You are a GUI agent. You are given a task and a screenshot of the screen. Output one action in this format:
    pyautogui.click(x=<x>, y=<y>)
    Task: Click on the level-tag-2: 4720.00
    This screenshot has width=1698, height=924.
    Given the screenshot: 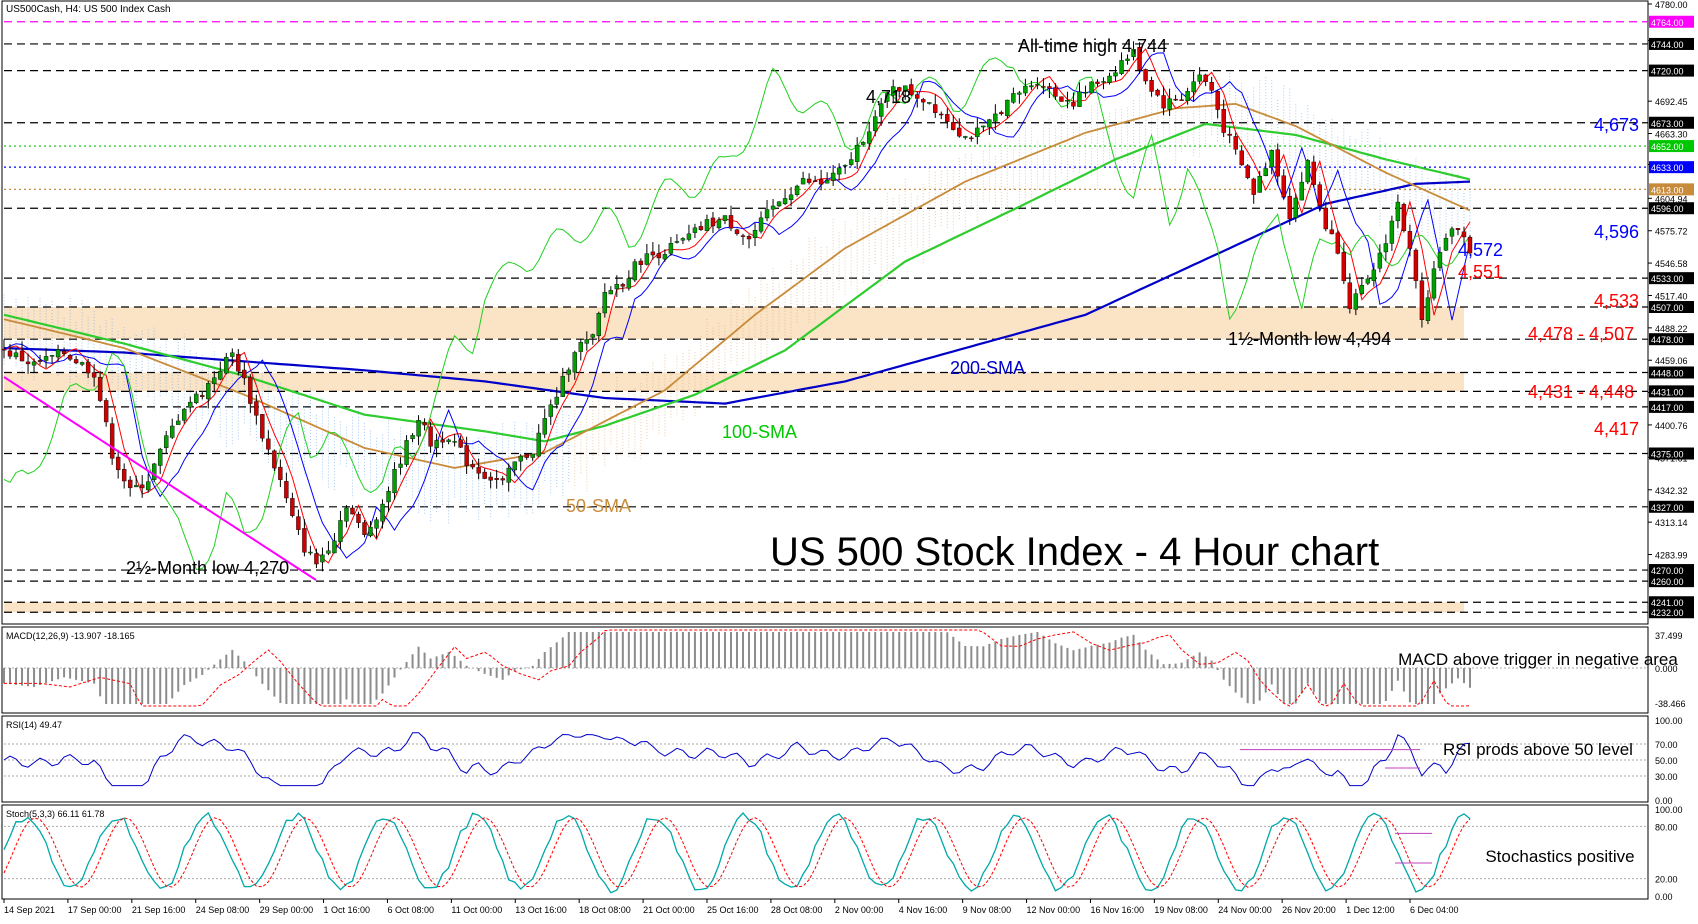 What is the action you would take?
    pyautogui.click(x=1667, y=72)
    